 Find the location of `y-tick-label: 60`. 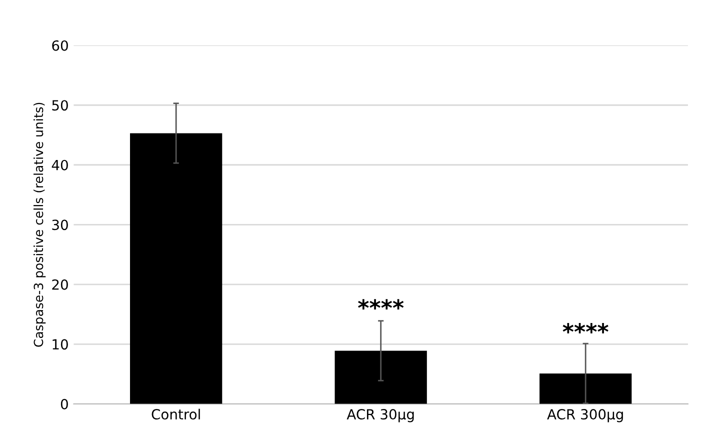

y-tick-label: 60 is located at coordinates (60, 45).